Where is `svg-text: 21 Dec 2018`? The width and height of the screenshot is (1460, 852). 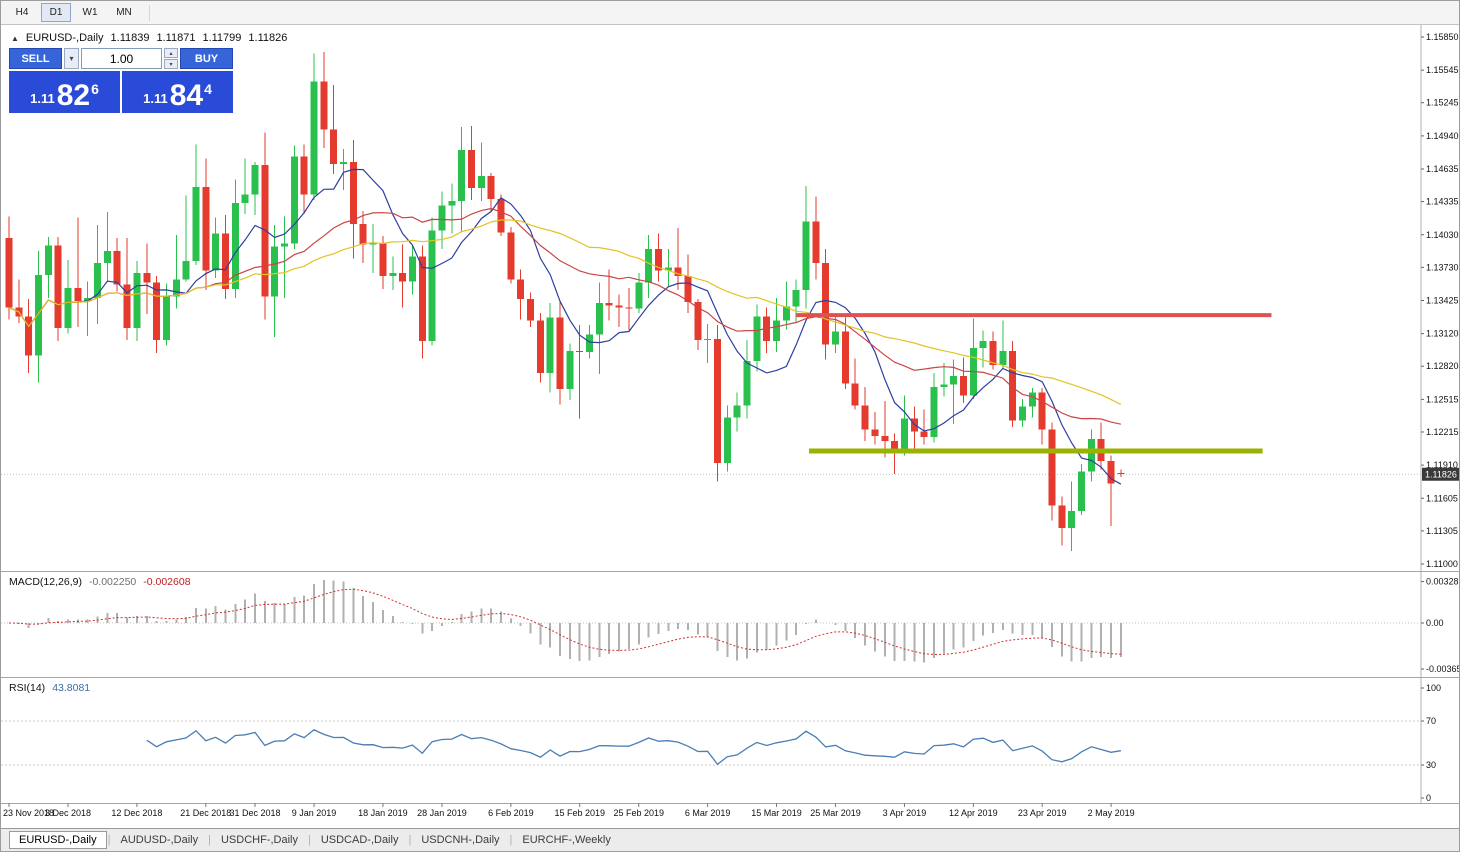 svg-text: 21 Dec 2018 is located at coordinates (205, 813).